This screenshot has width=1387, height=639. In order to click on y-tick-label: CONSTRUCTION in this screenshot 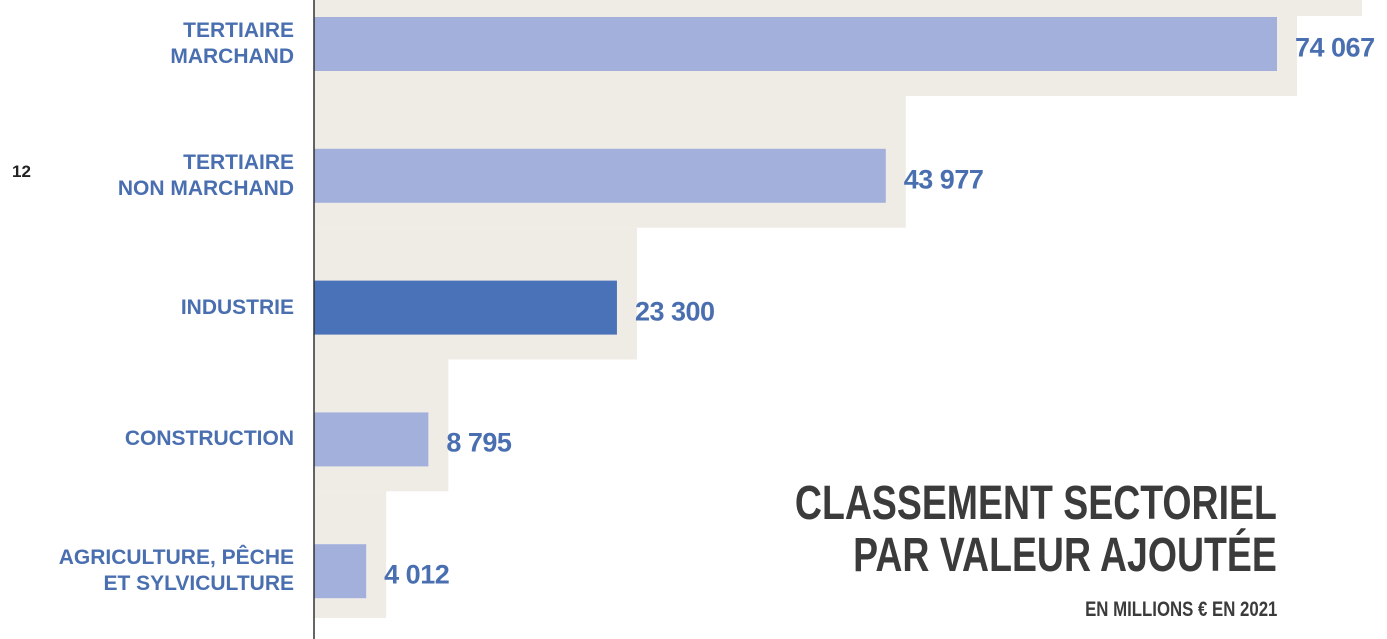, I will do `click(209, 439)`.